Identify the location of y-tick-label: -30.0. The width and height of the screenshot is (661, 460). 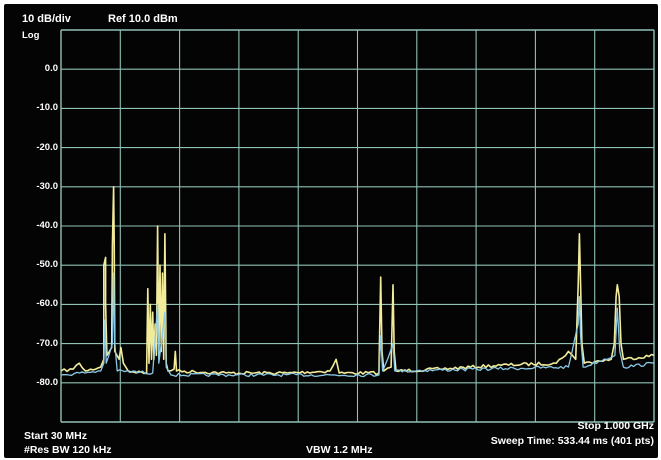
(47, 186).